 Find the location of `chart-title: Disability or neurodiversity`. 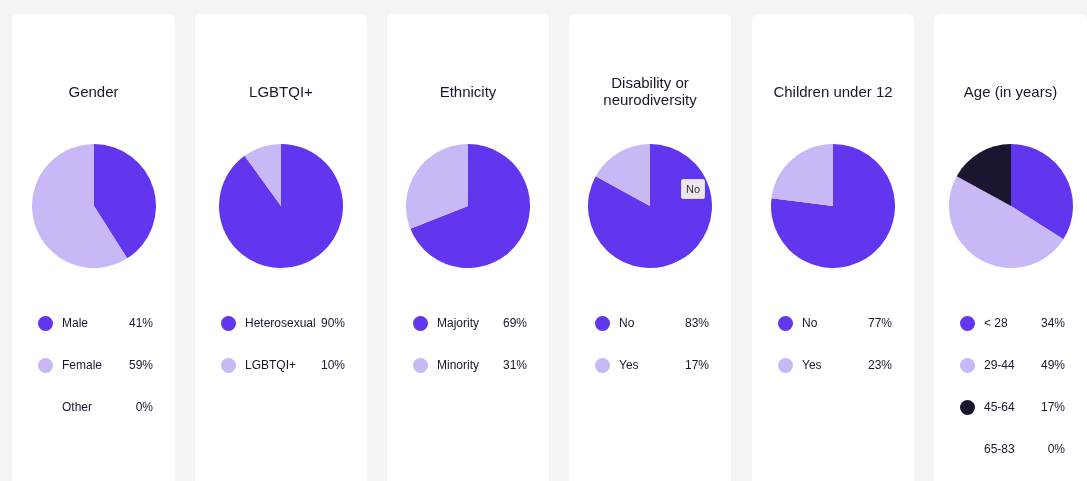

chart-title: Disability or neurodiversity is located at coordinates (650, 91).